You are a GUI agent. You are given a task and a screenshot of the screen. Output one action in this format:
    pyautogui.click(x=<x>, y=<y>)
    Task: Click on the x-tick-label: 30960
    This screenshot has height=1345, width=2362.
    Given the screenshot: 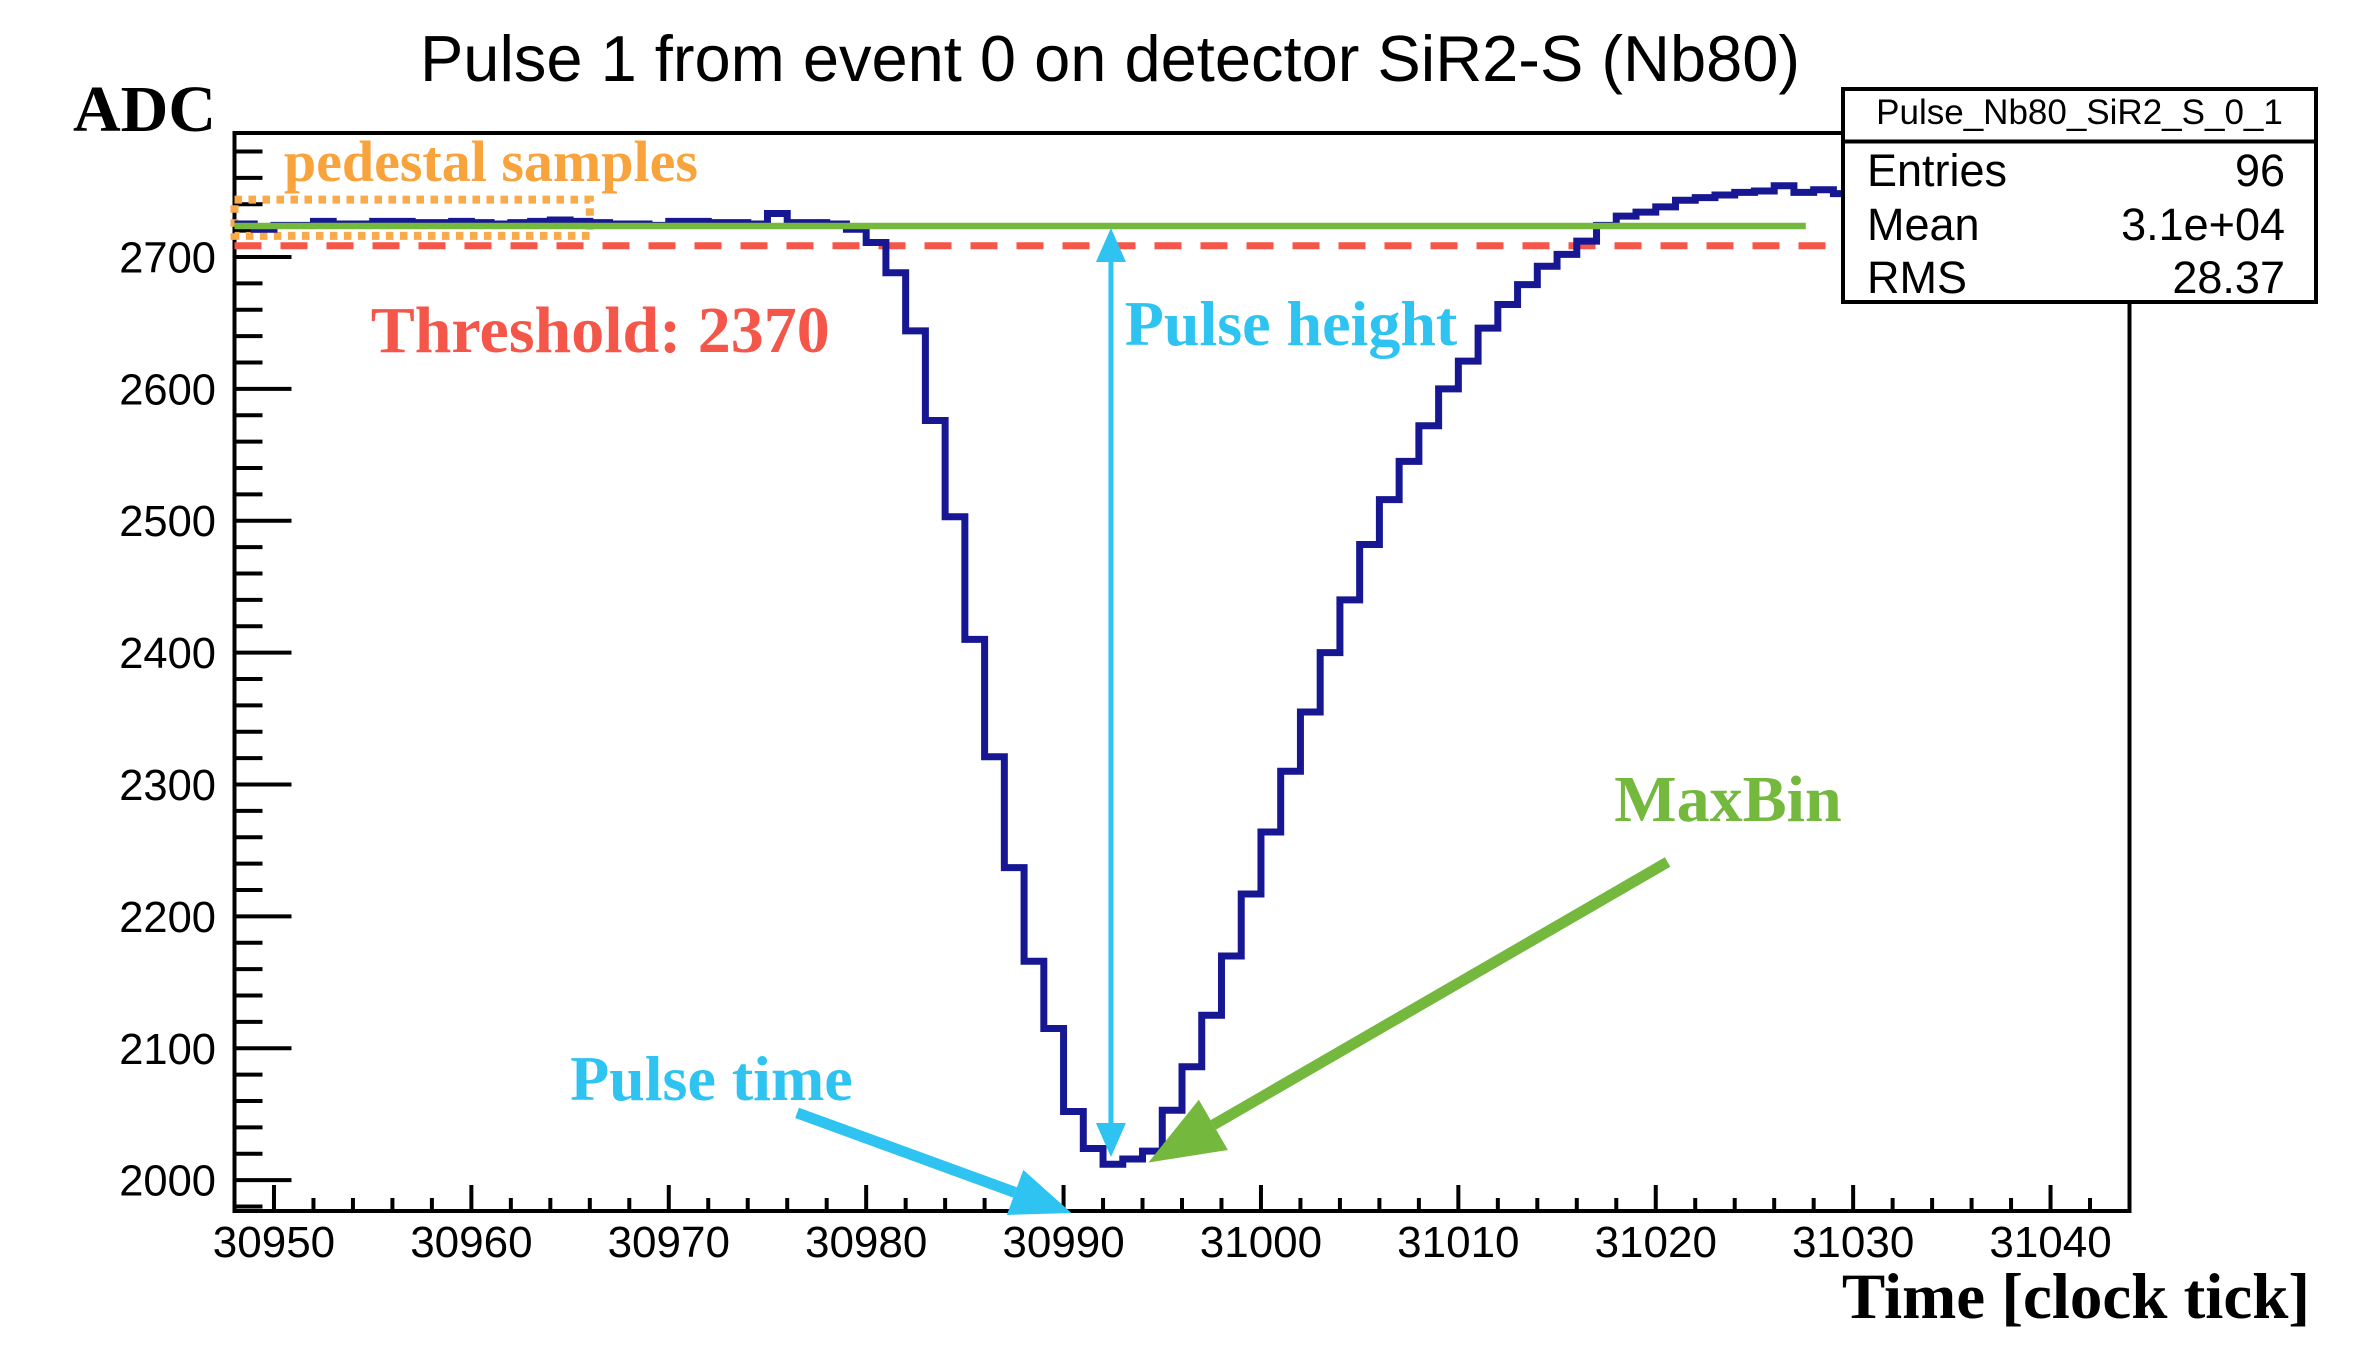 What is the action you would take?
    pyautogui.click(x=471, y=1242)
    